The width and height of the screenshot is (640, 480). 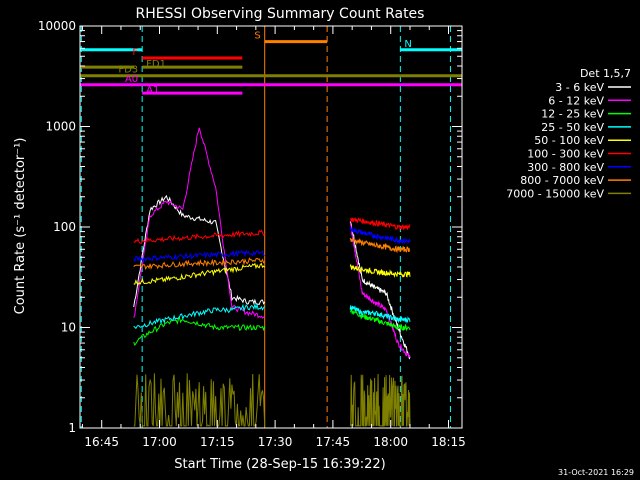 What do you see at coordinates (333, 442) in the screenshot?
I see `x-tick-label: 17:45` at bounding box center [333, 442].